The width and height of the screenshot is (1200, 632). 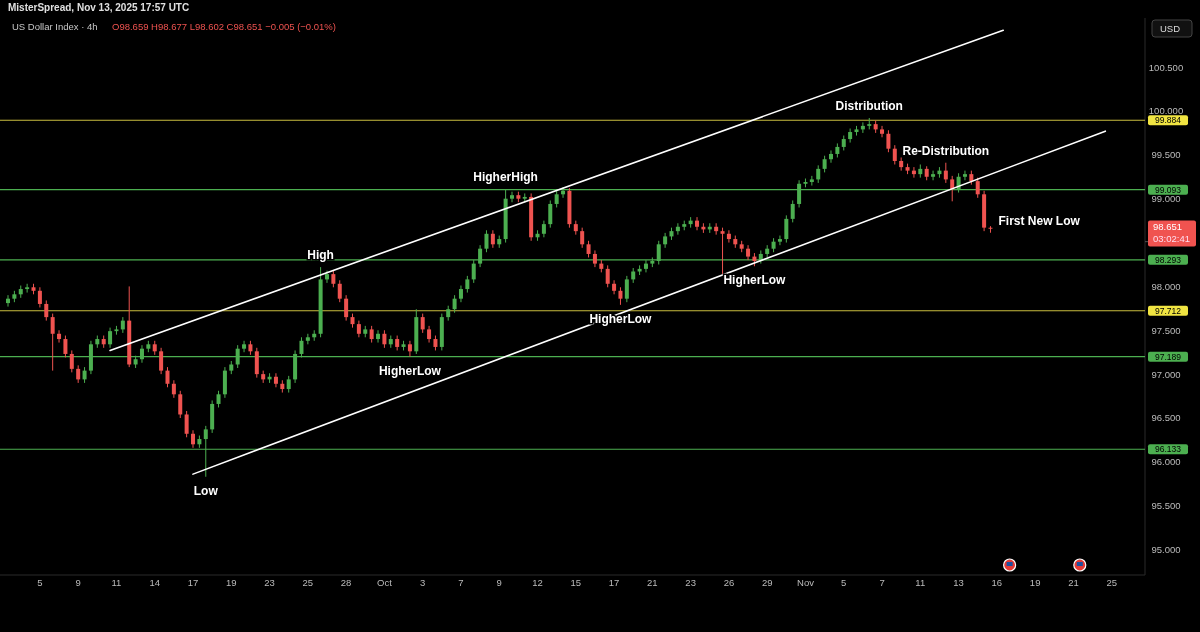 I want to click on y-tick-label: 99.000, so click(x=1166, y=199).